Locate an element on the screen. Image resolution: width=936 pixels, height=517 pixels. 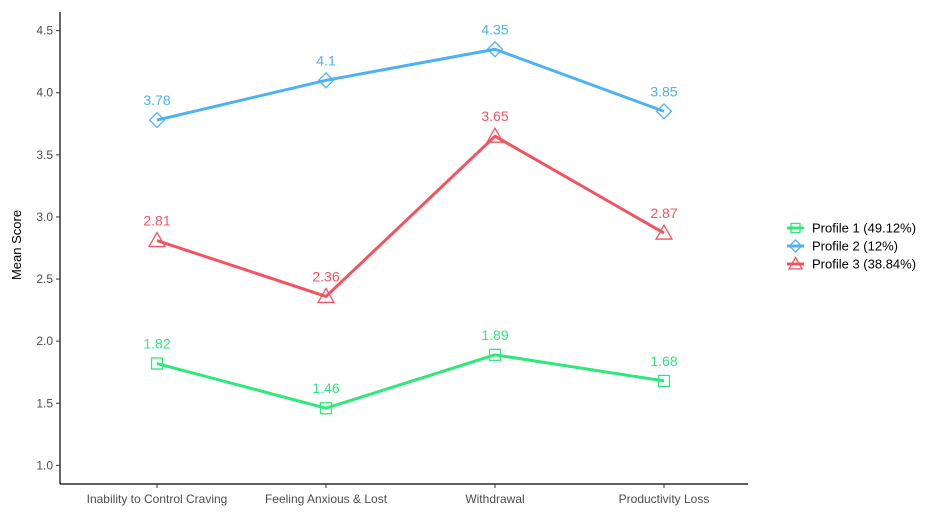
legend-label: Profile 2 (12%) is located at coordinates (855, 246).